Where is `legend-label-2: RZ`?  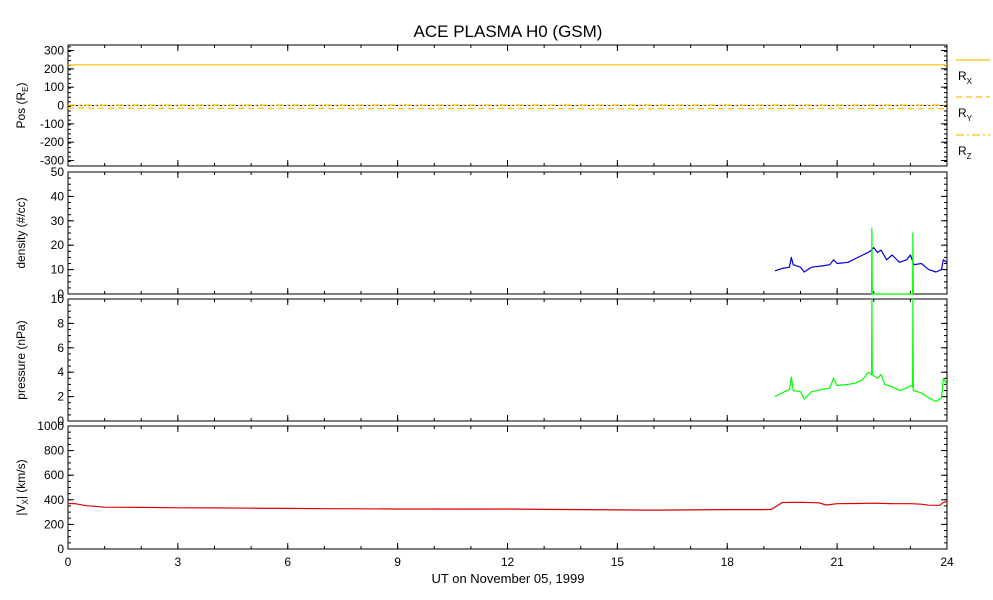 legend-label-2: RZ is located at coordinates (965, 152).